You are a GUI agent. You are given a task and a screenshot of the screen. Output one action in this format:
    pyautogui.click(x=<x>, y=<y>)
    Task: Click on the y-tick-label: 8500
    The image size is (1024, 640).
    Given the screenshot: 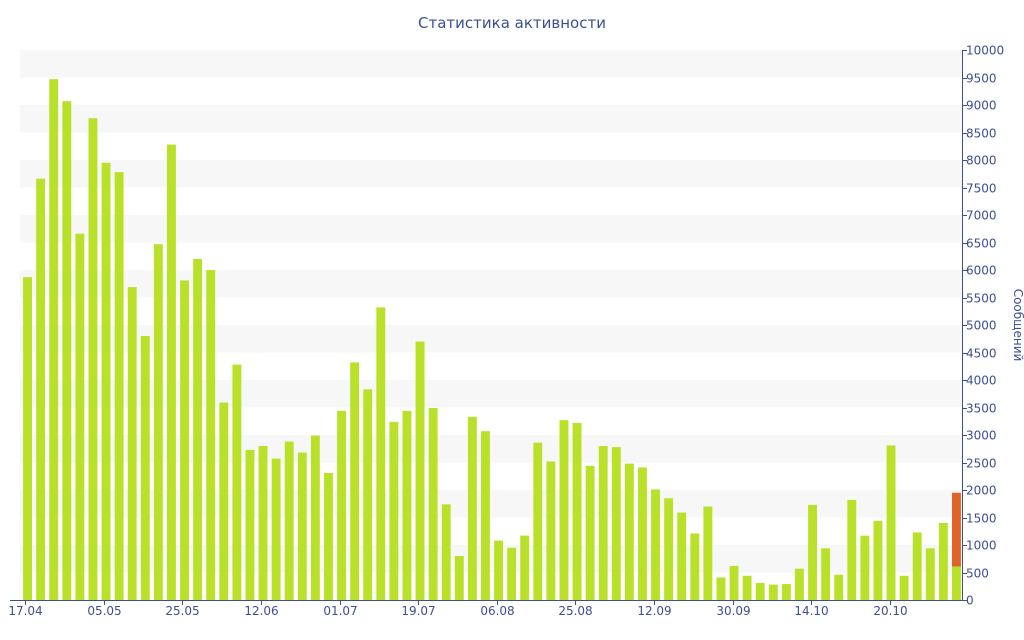 What is the action you would take?
    pyautogui.click(x=981, y=134)
    